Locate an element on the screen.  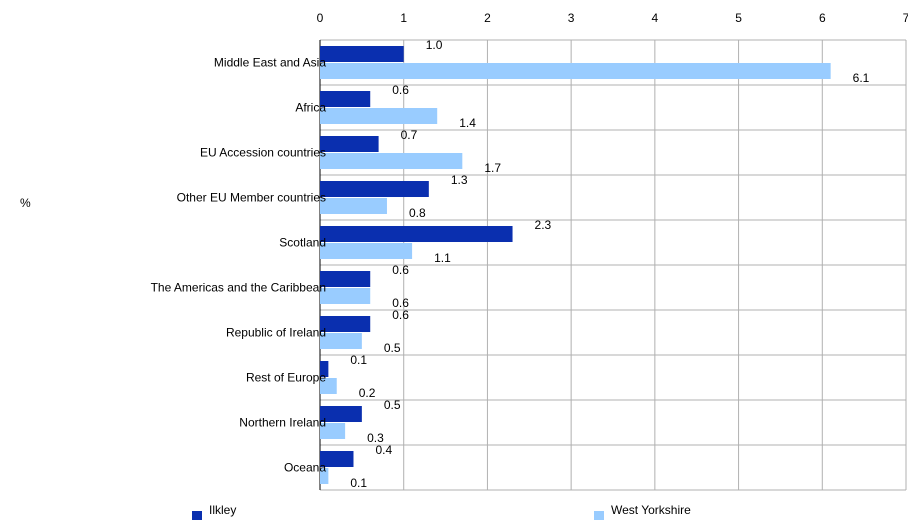
category-label: Other EU Member countries is located at coordinates (251, 198).